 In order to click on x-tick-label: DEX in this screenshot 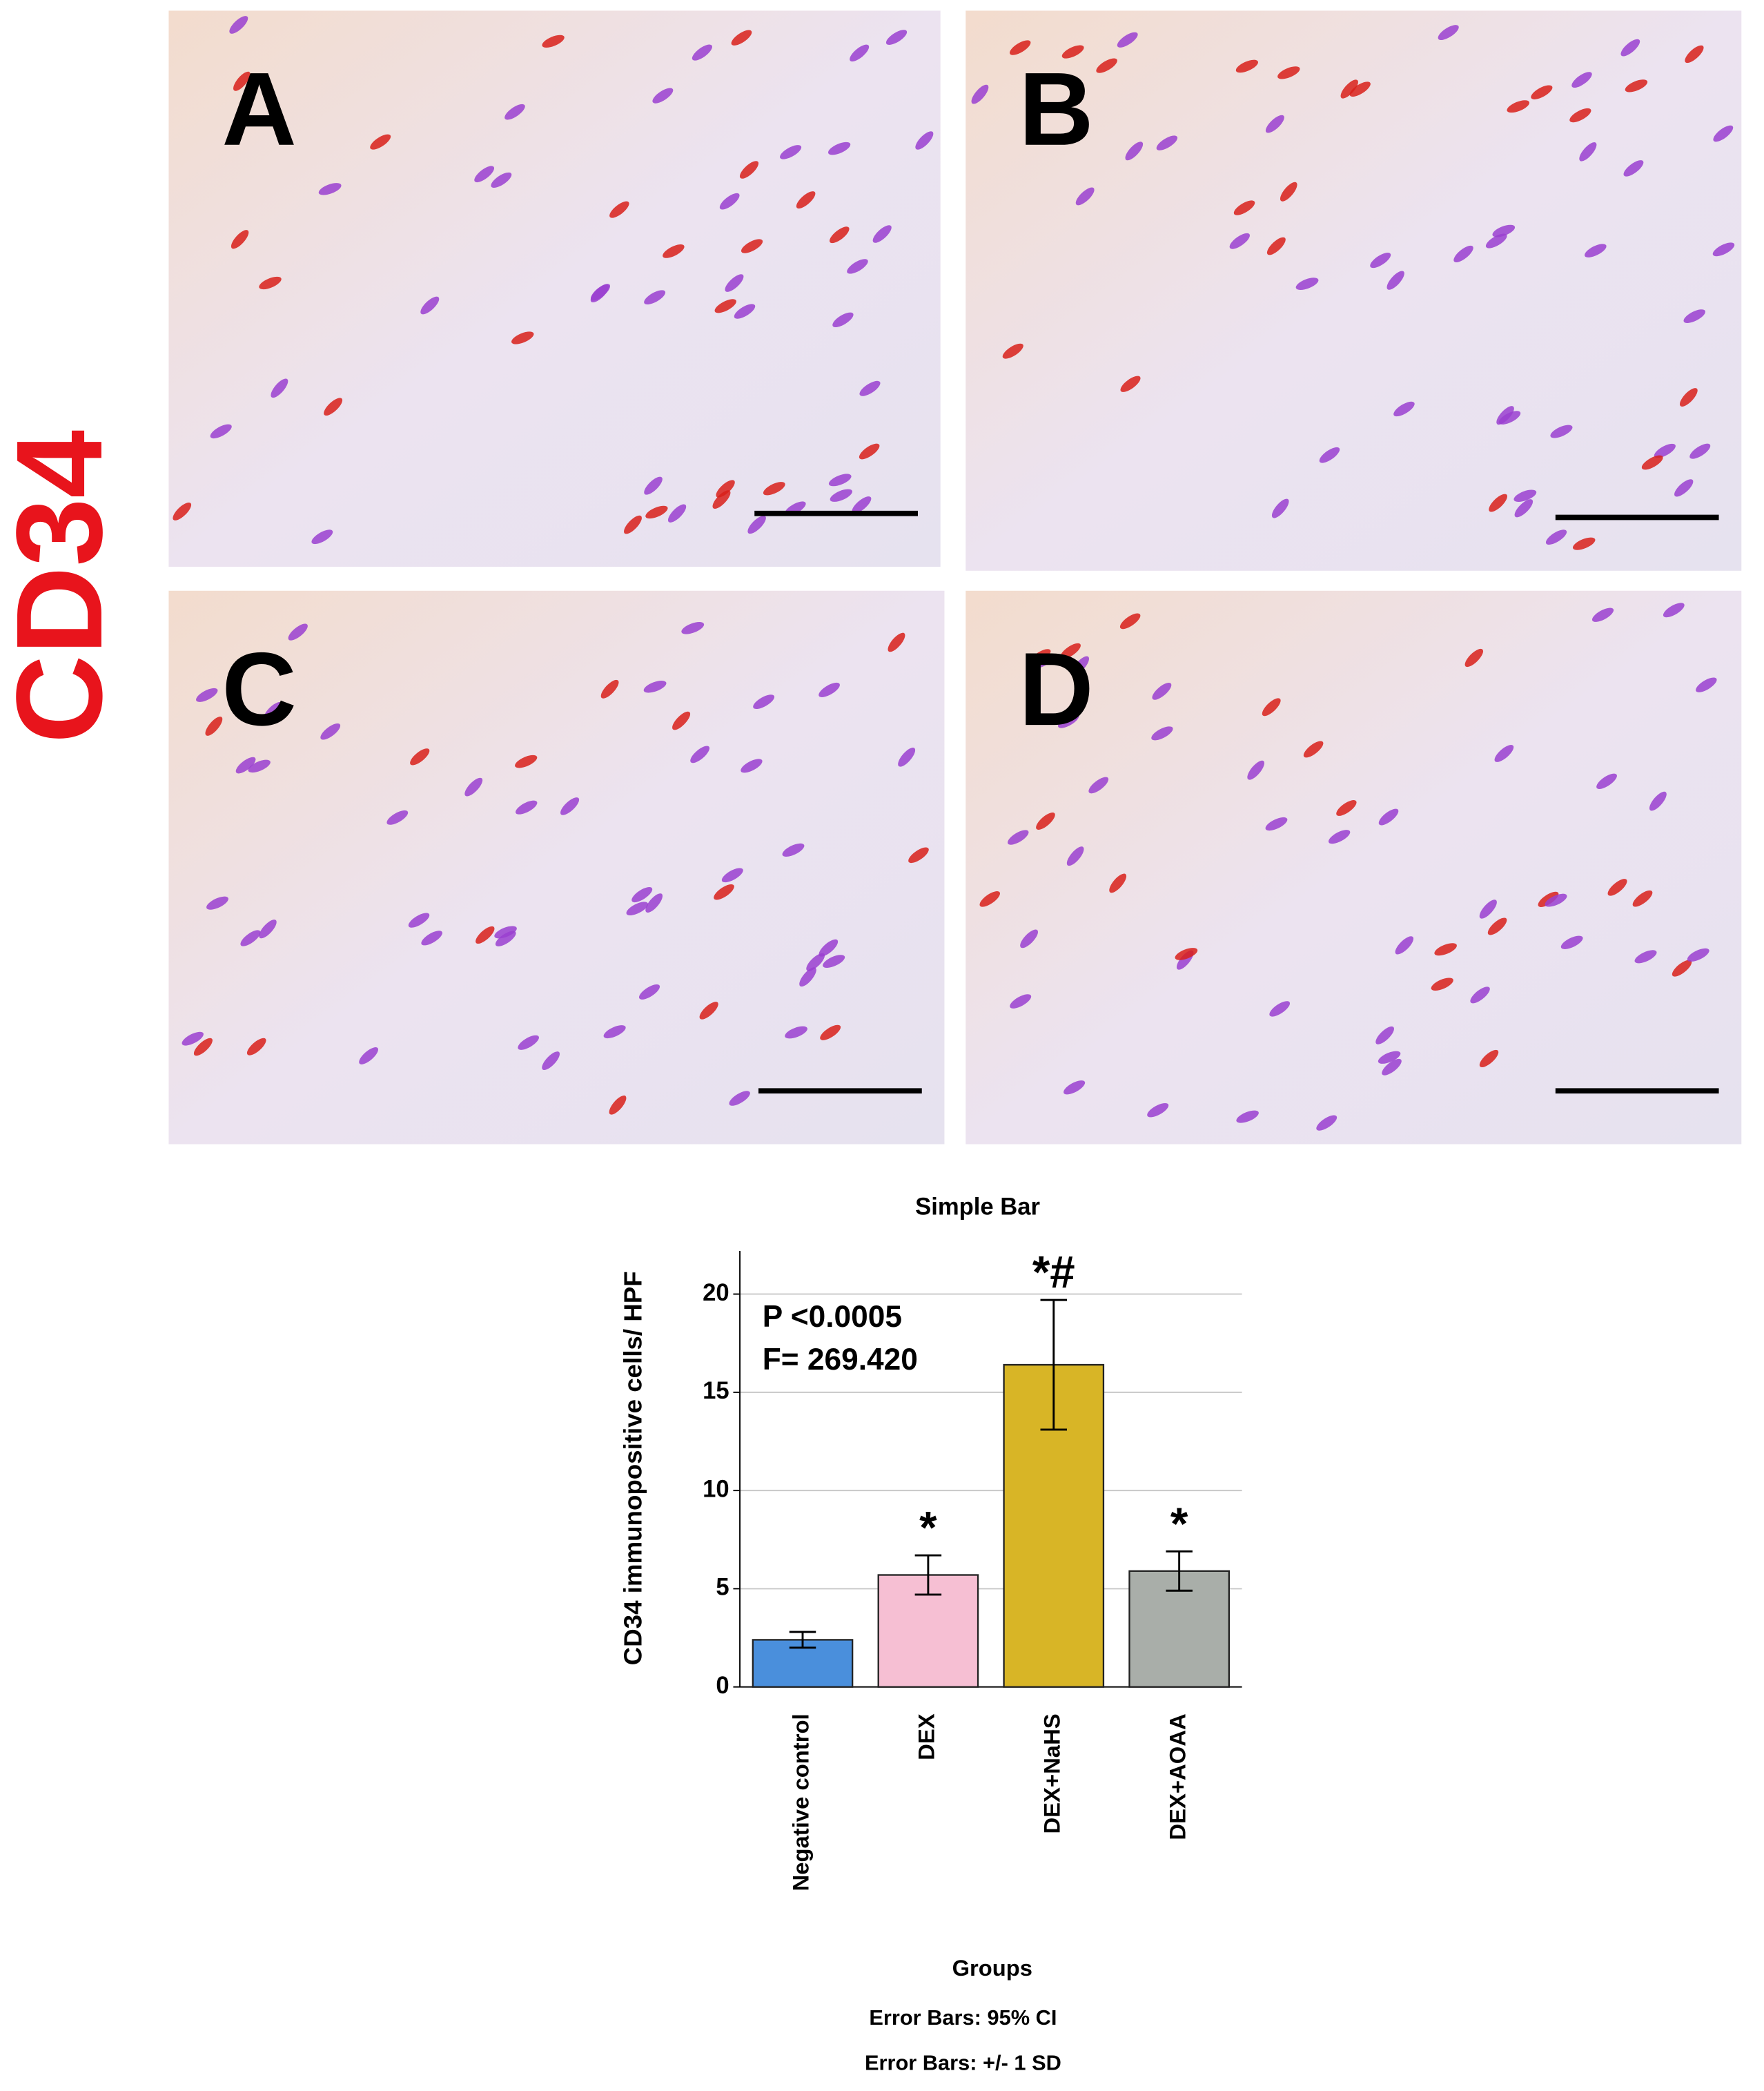, I will do `click(926, 1736)`.